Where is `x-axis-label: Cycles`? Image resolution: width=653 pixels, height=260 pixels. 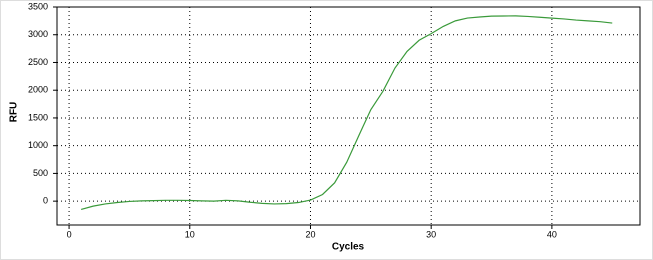 x-axis-label: Cycles is located at coordinates (348, 247).